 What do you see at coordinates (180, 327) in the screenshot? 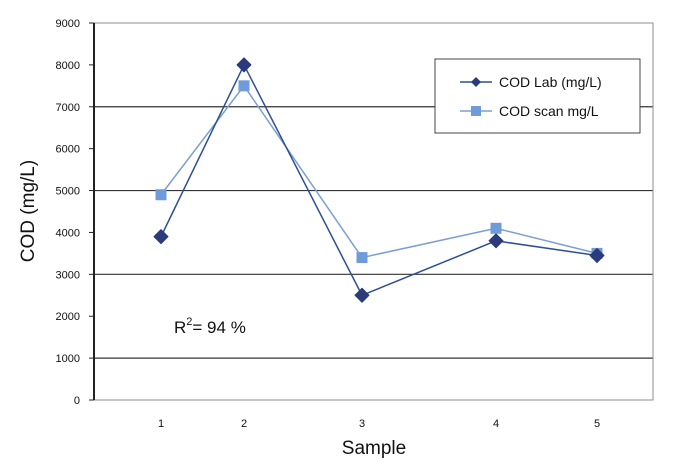
I see `r-squared-main: R` at bounding box center [180, 327].